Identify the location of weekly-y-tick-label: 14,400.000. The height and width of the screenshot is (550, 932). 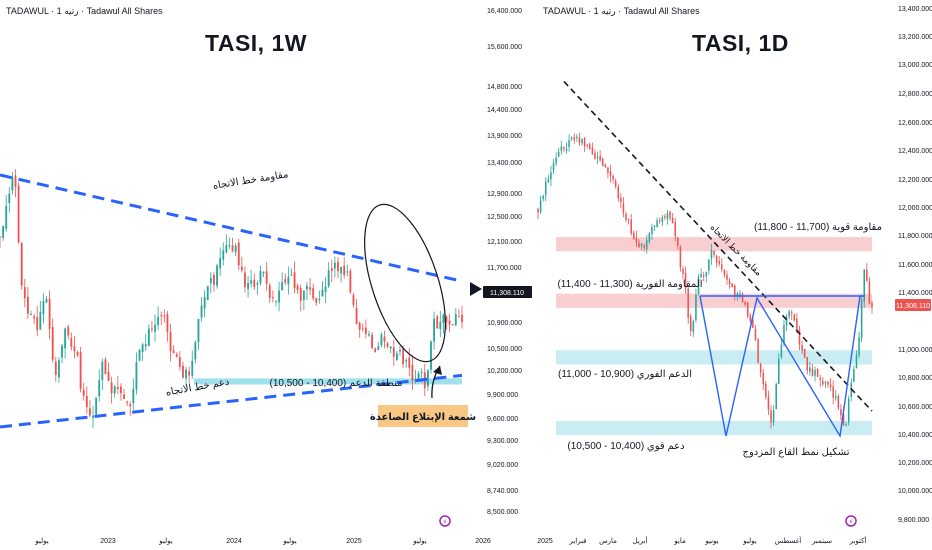
(504, 110).